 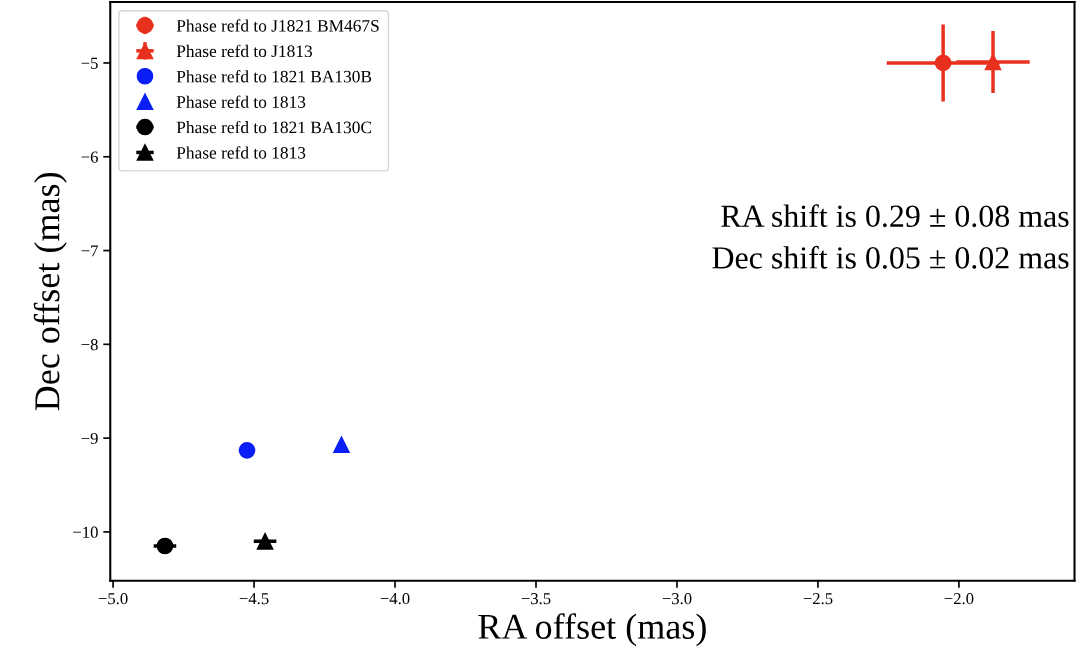 I want to click on y-tick-label: −9, so click(x=89, y=438).